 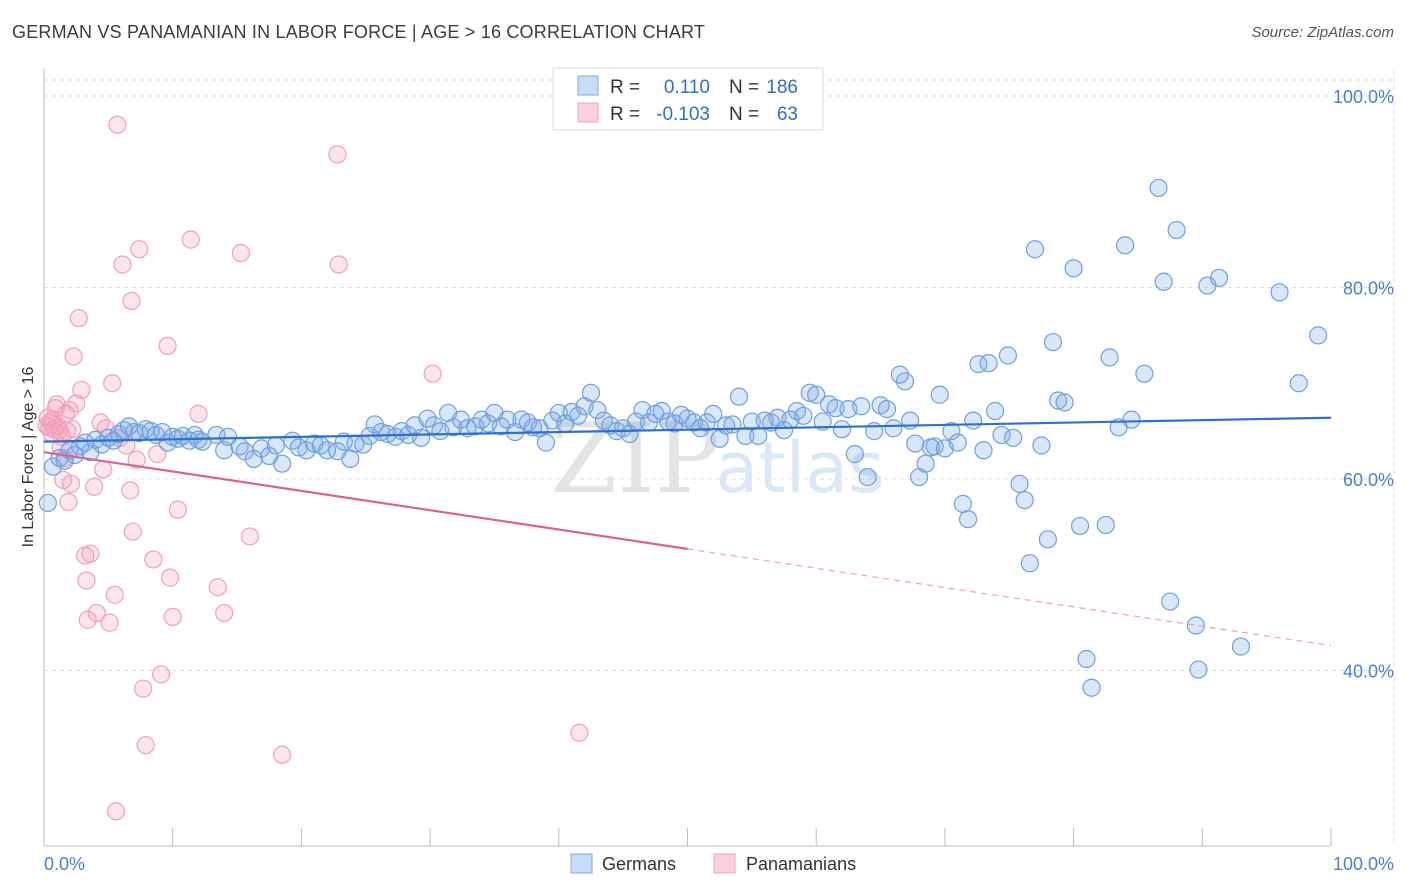 I want to click on stats-box: R = 0.110 N = 186 R = -0.103 N = 63, so click(x=688, y=99).